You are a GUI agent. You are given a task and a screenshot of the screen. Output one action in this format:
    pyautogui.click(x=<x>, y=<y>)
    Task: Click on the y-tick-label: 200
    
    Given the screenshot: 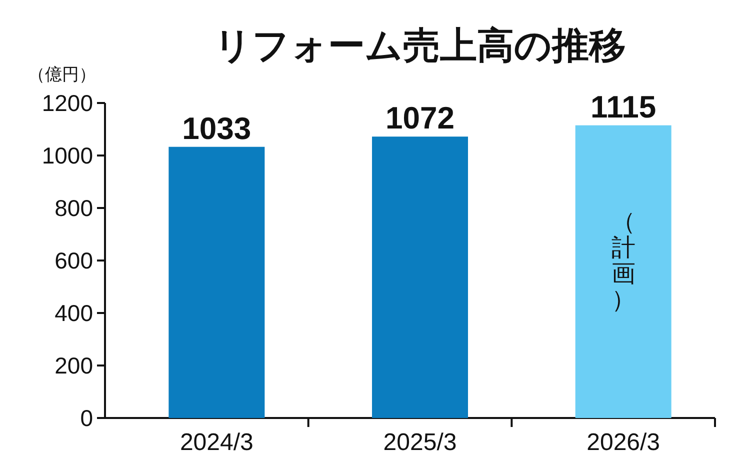 What is the action you would take?
    pyautogui.click(x=73, y=365)
    